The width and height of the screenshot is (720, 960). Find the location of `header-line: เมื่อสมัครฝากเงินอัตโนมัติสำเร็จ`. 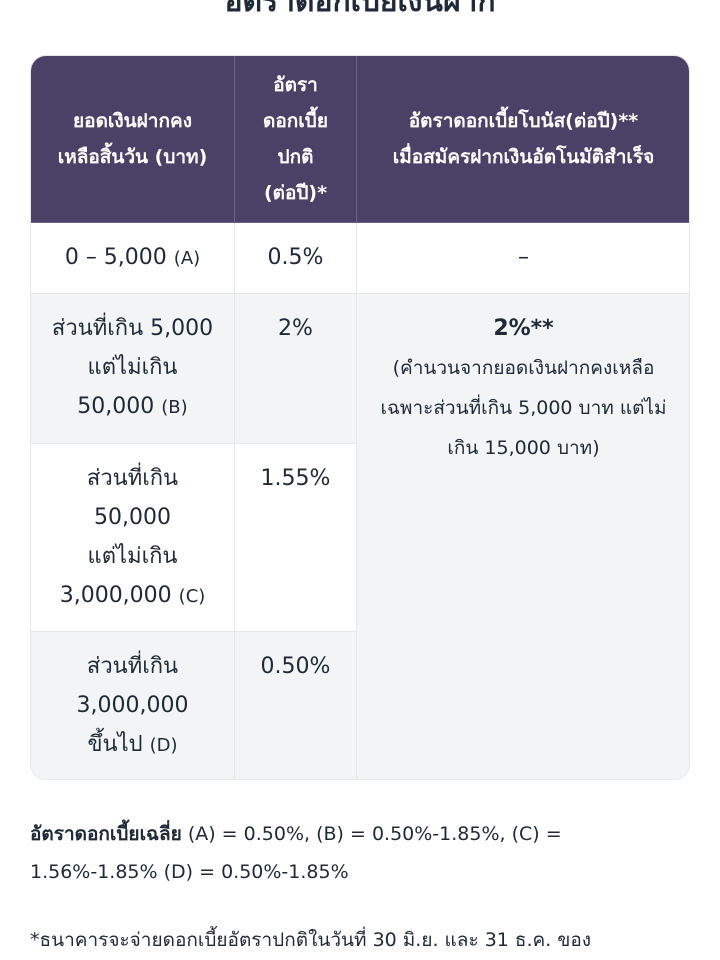

header-line: เมื่อสมัครฝากเงินอัตโนมัติสำเร็จ is located at coordinates (523, 157).